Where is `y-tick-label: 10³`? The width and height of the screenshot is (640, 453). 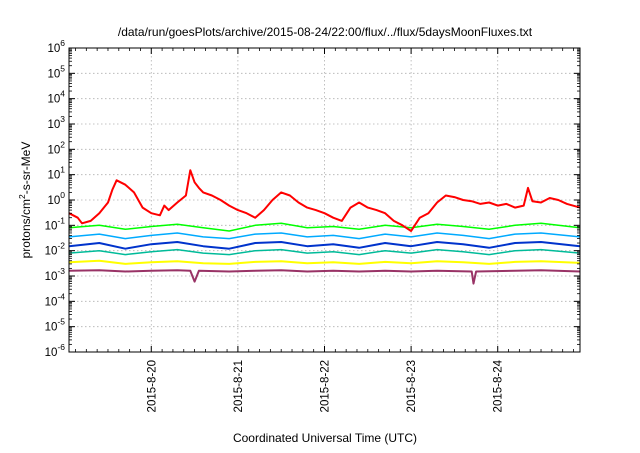
y-tick-label: 10³ is located at coordinates (56, 122).